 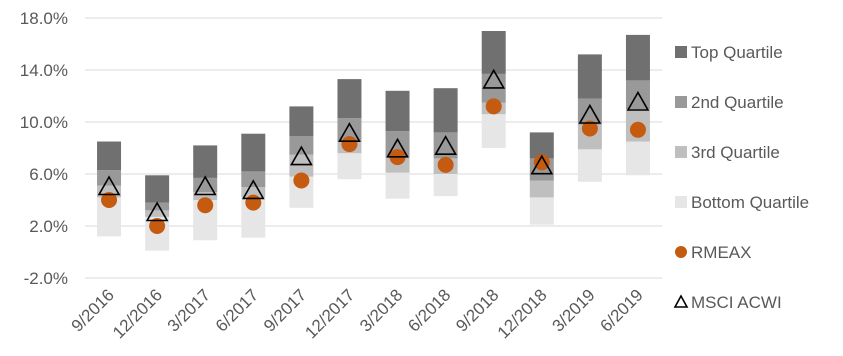 I want to click on y-tick-label: 14.0%, so click(x=44, y=70).